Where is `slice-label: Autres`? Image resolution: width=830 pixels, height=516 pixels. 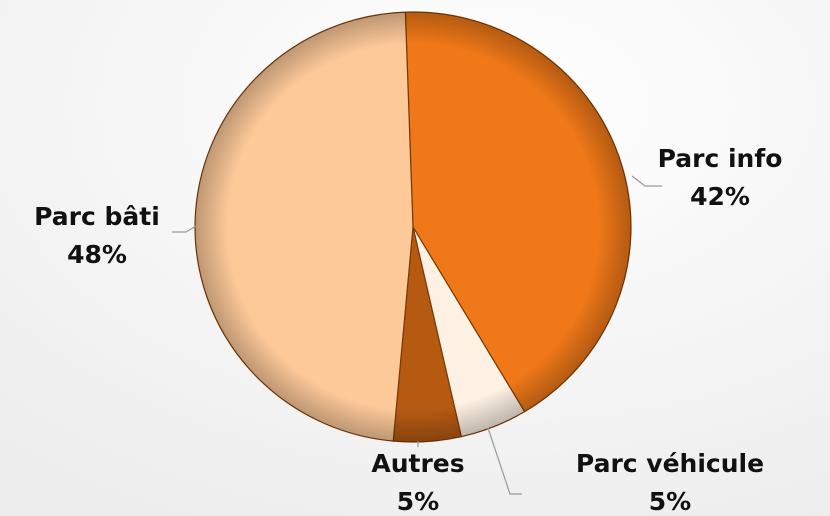 slice-label: Autres is located at coordinates (417, 463).